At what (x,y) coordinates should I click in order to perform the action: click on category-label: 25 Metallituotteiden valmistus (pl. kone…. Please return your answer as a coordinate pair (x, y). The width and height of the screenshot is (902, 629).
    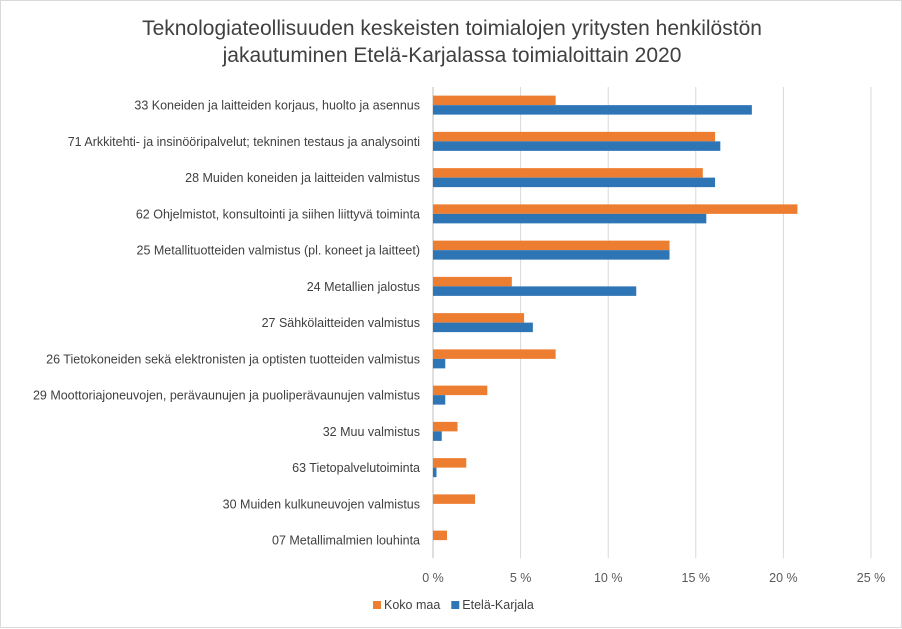
    Looking at the image, I should click on (278, 251).